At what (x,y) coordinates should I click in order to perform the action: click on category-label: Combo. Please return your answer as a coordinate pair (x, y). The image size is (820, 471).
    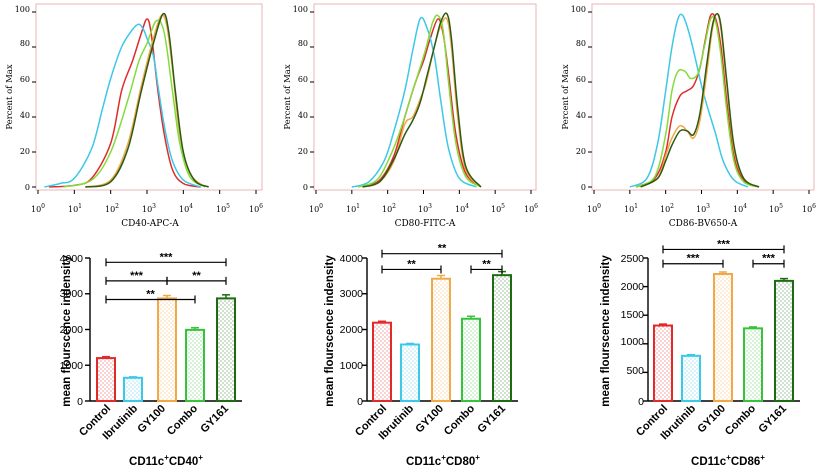
    Looking at the image, I should click on (459, 419).